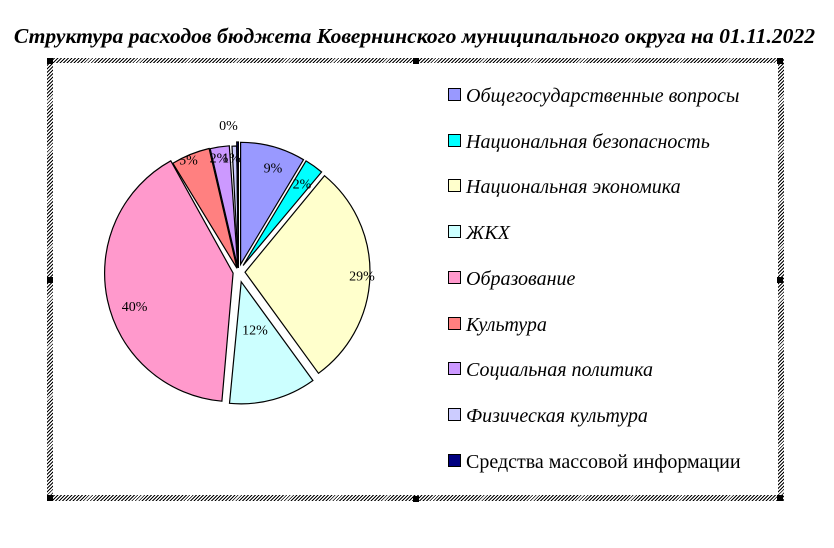  Describe the element at coordinates (362, 277) in the screenshot. I see `svg-text: 29%` at that location.